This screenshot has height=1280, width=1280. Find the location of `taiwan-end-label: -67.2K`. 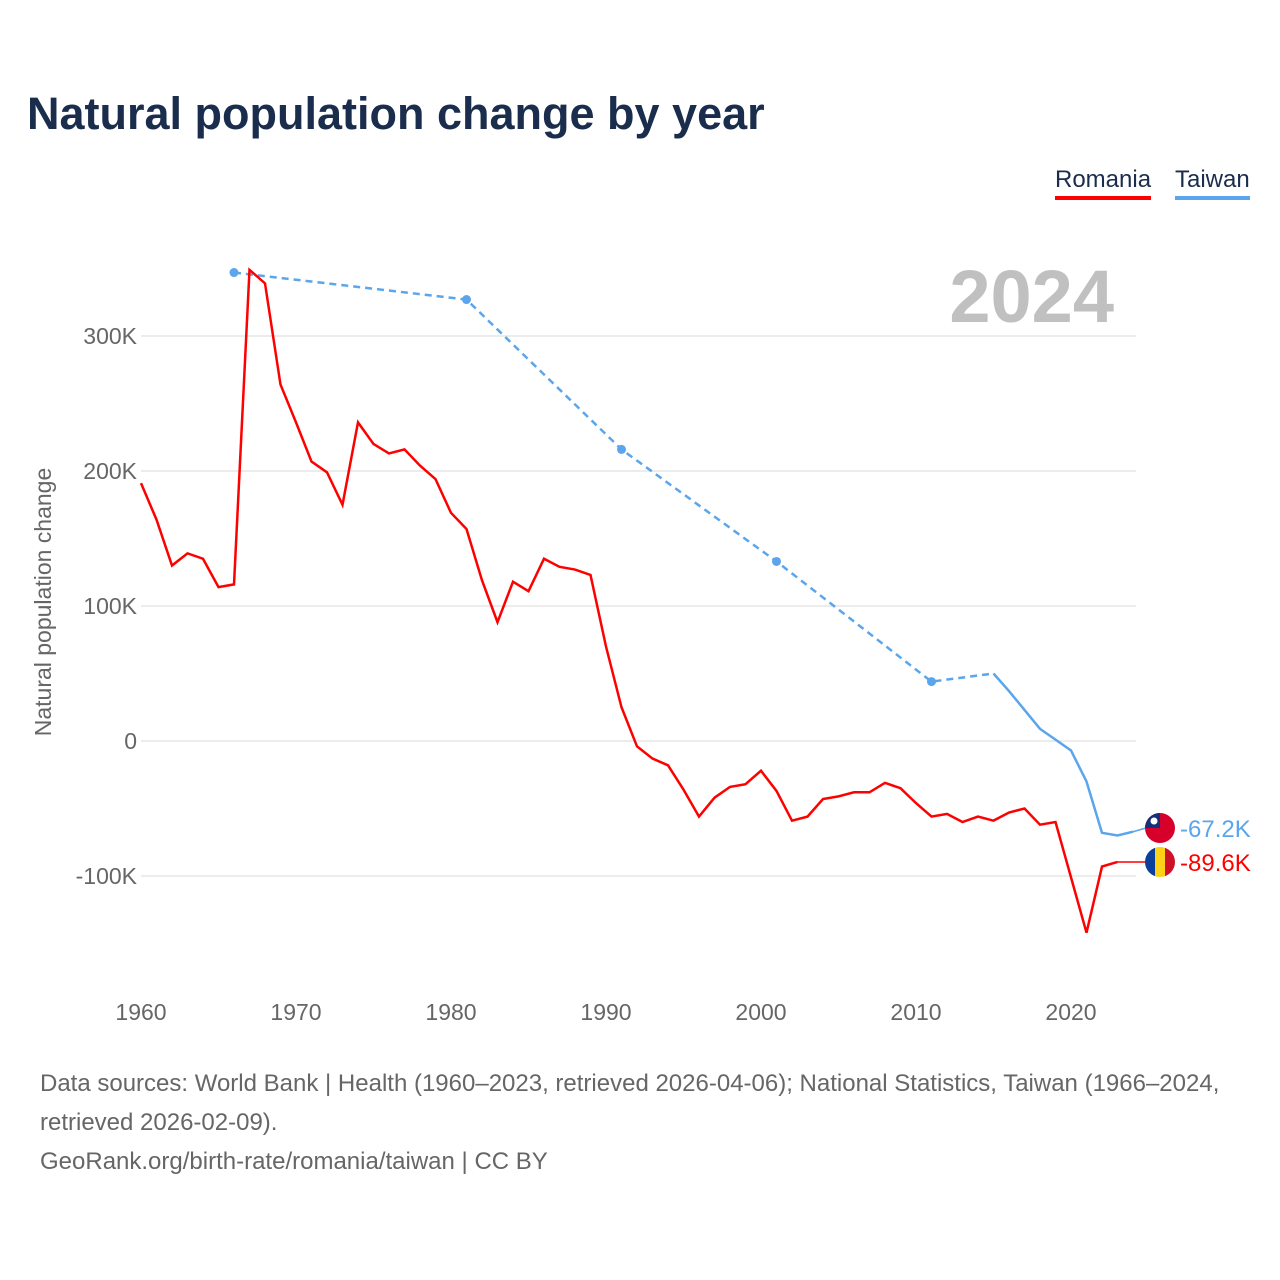

taiwan-end-label: -67.2K is located at coordinates (1215, 829).